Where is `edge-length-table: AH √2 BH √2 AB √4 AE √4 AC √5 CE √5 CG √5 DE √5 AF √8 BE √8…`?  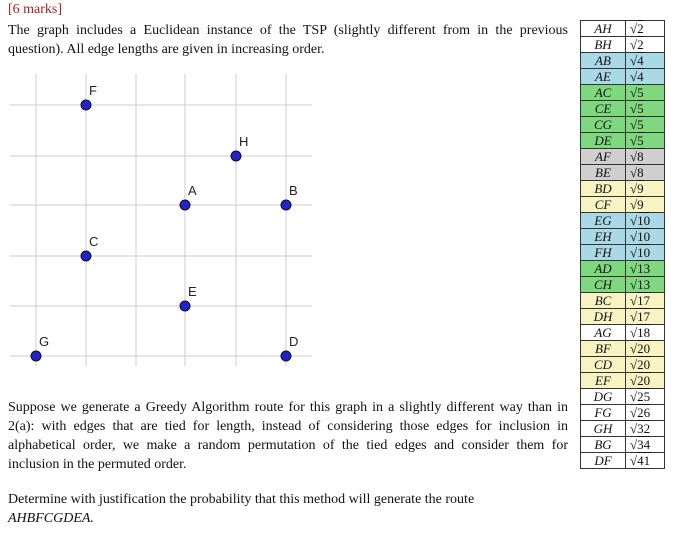
edge-length-table: AH √2 BH √2 AB √4 AE √4 AC √5 CE √5 CG √5 DE √5 AF √8 BE √8… is located at coordinates (622, 244).